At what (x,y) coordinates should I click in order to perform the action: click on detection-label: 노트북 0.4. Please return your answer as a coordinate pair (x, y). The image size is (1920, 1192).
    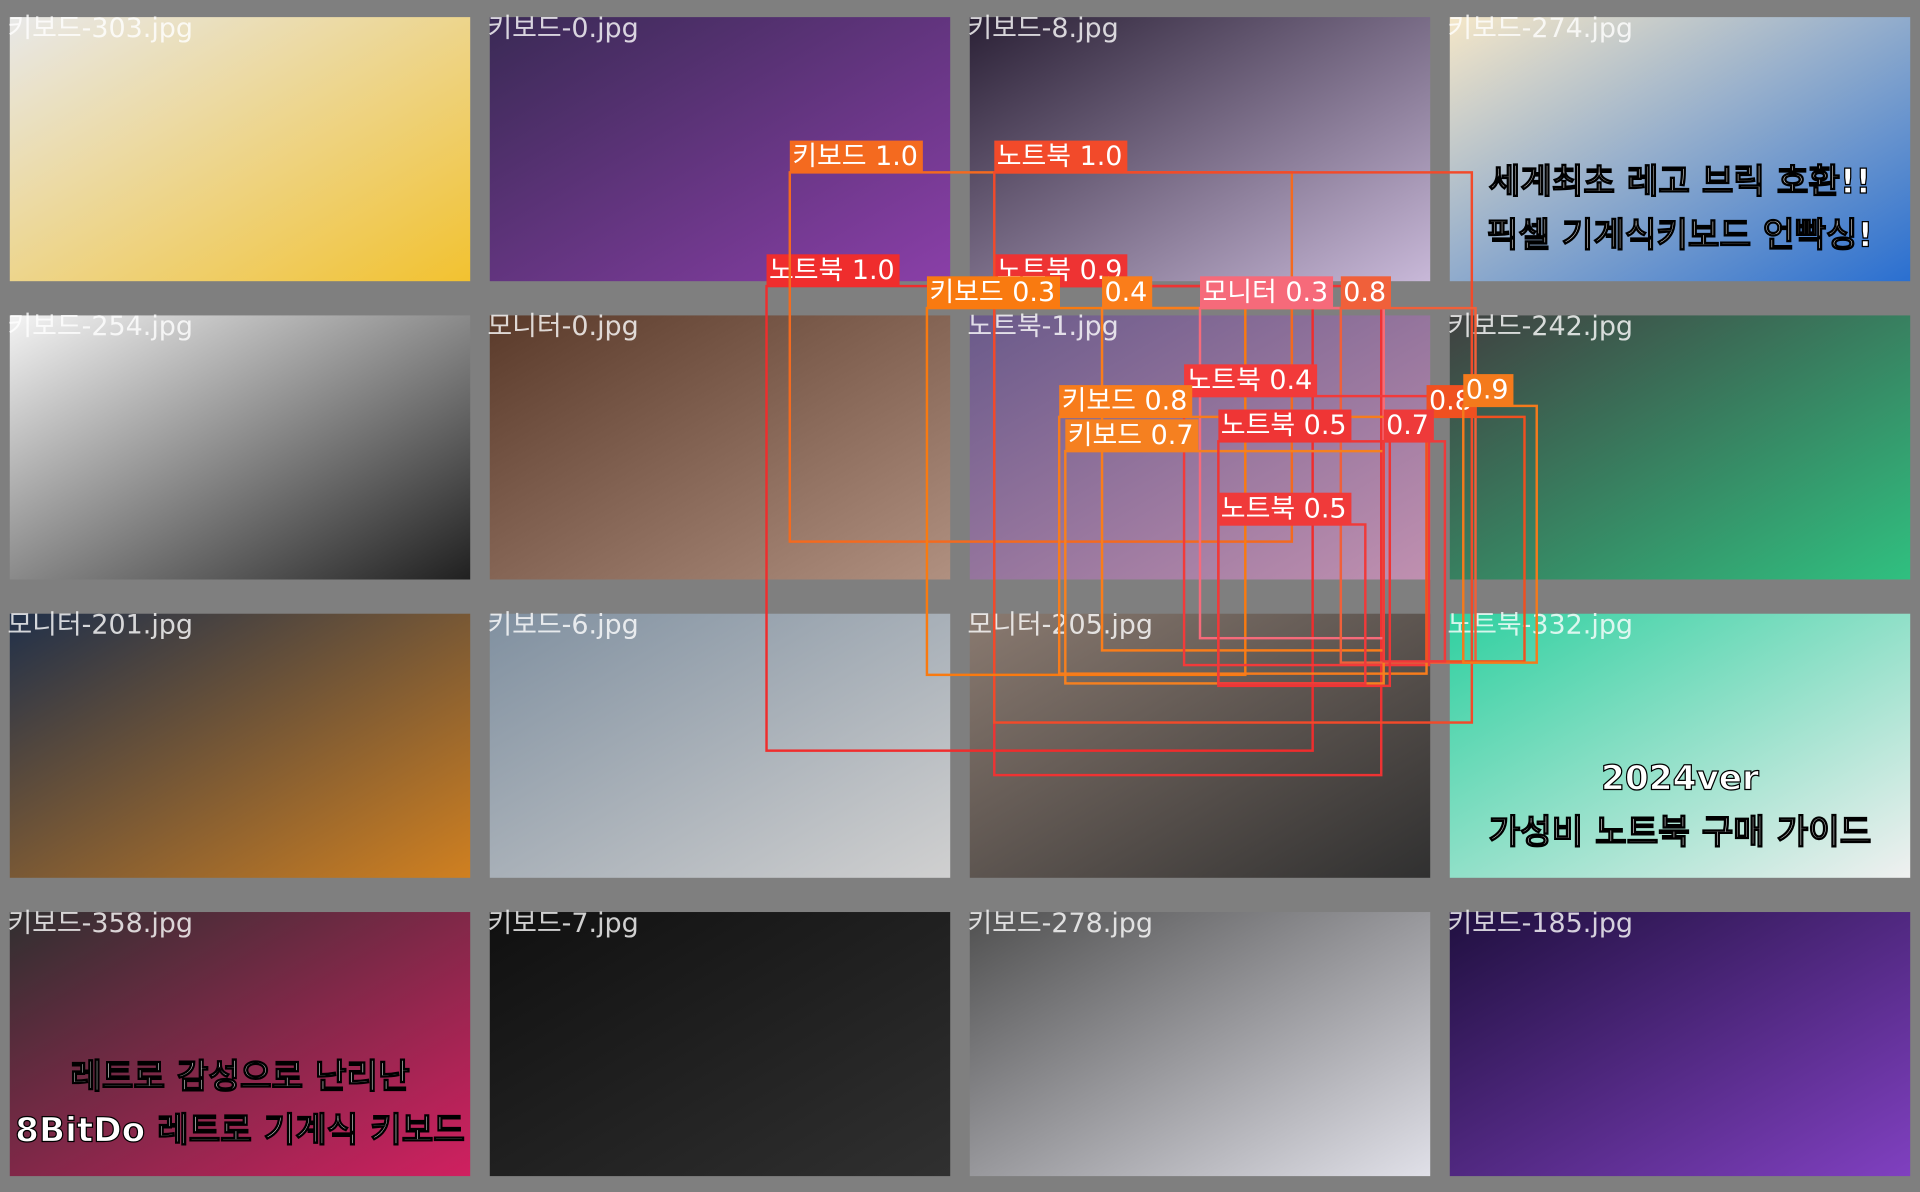
    Looking at the image, I should click on (1250, 380).